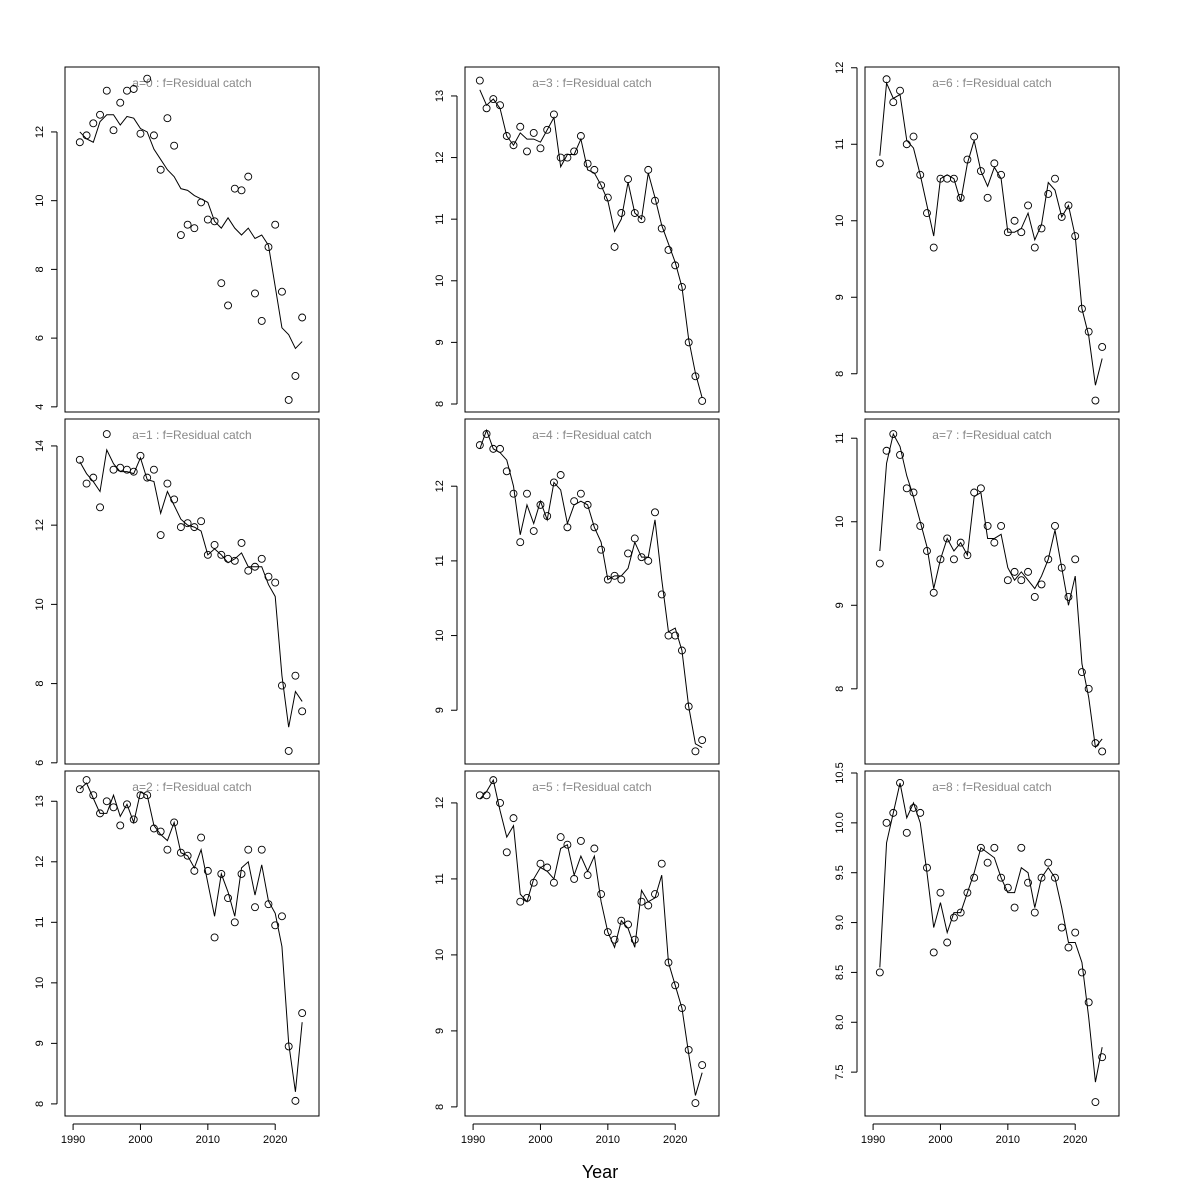 The image size is (1200, 1200). What do you see at coordinates (208, 1140) in the screenshot?
I see `x-tick-label: 2010` at bounding box center [208, 1140].